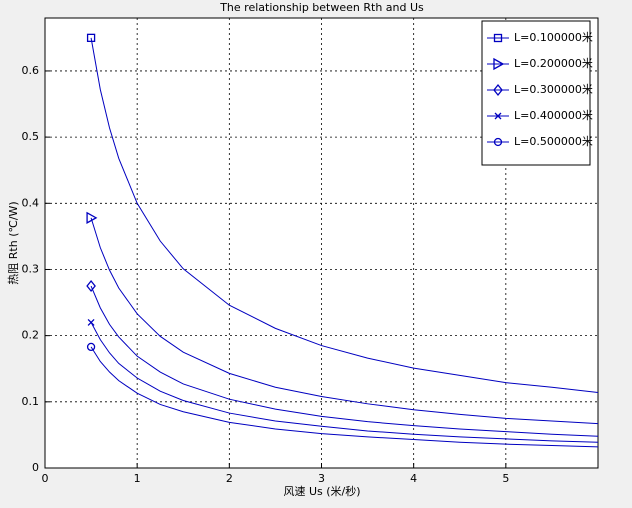 Image resolution: width=632 pixels, height=508 pixels. I want to click on legend-label: L=0.400000米, so click(553, 115).